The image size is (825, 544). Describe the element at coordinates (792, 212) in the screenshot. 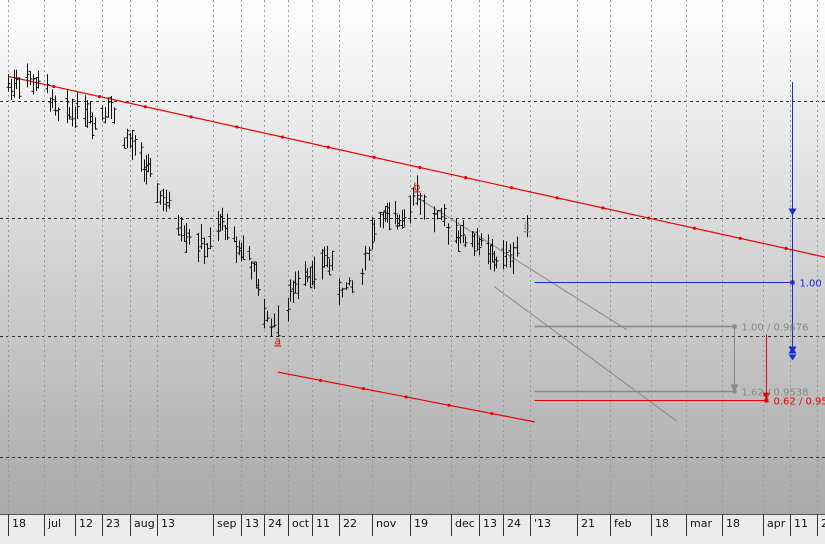

I see `projection-midarrow` at that location.